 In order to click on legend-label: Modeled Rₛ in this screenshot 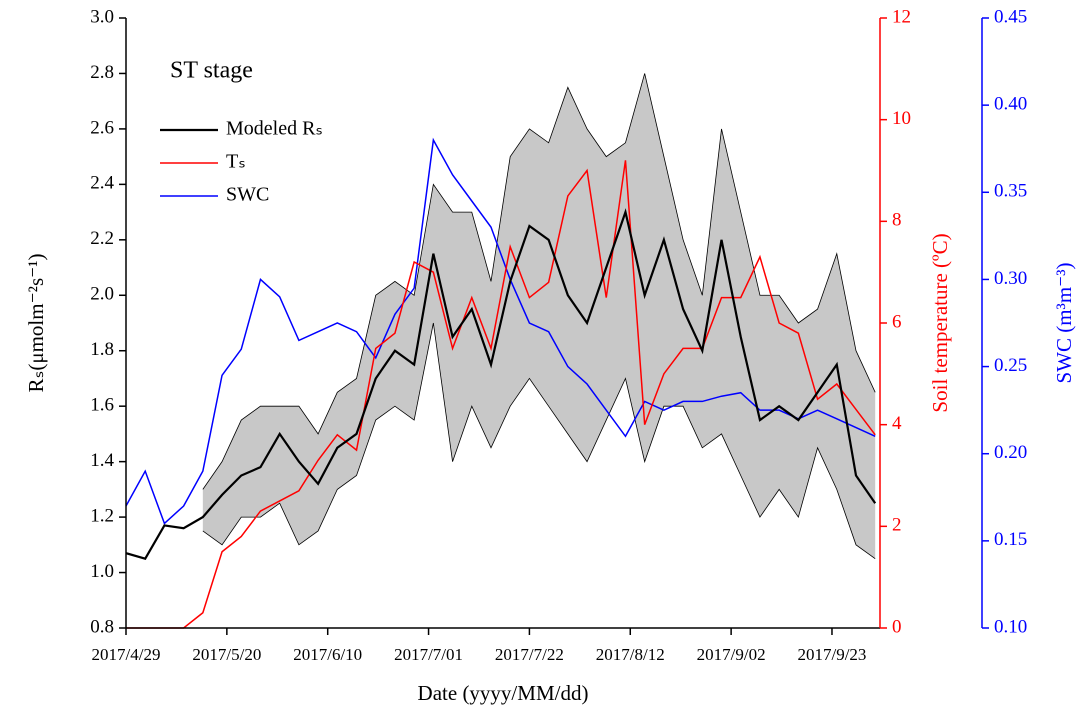, I will do `click(274, 129)`.